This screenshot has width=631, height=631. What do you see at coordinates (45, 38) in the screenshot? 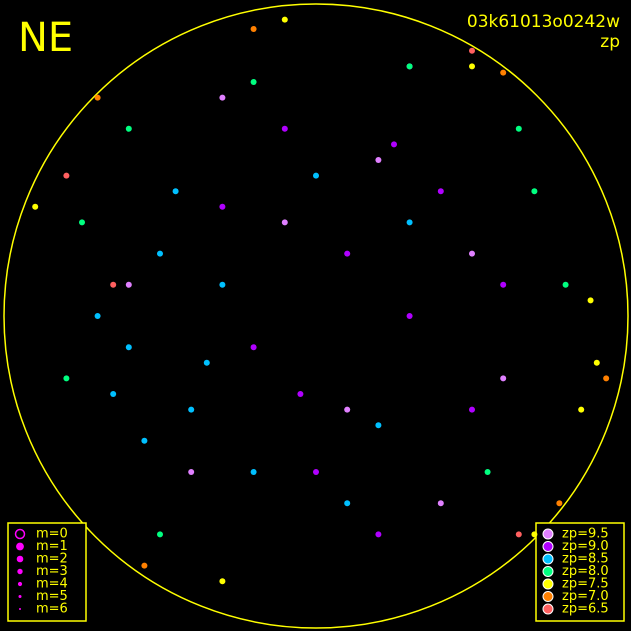
I see `chart-title: NE` at bounding box center [45, 38].